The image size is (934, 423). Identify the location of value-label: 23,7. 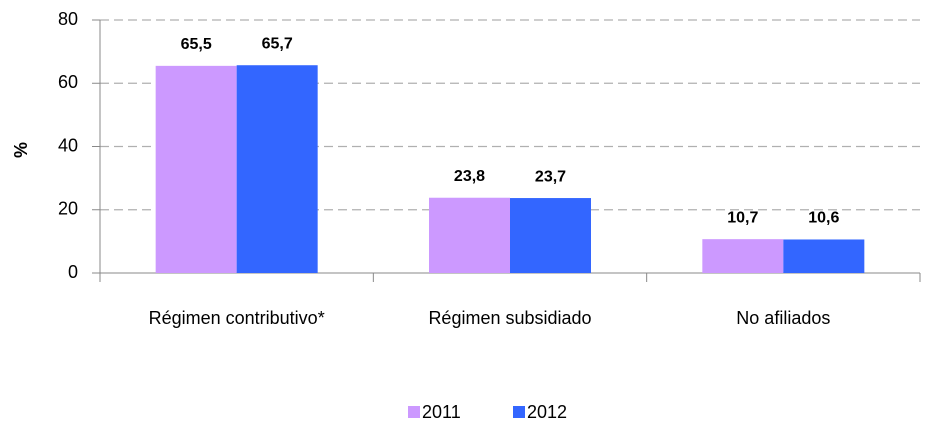
(550, 176).